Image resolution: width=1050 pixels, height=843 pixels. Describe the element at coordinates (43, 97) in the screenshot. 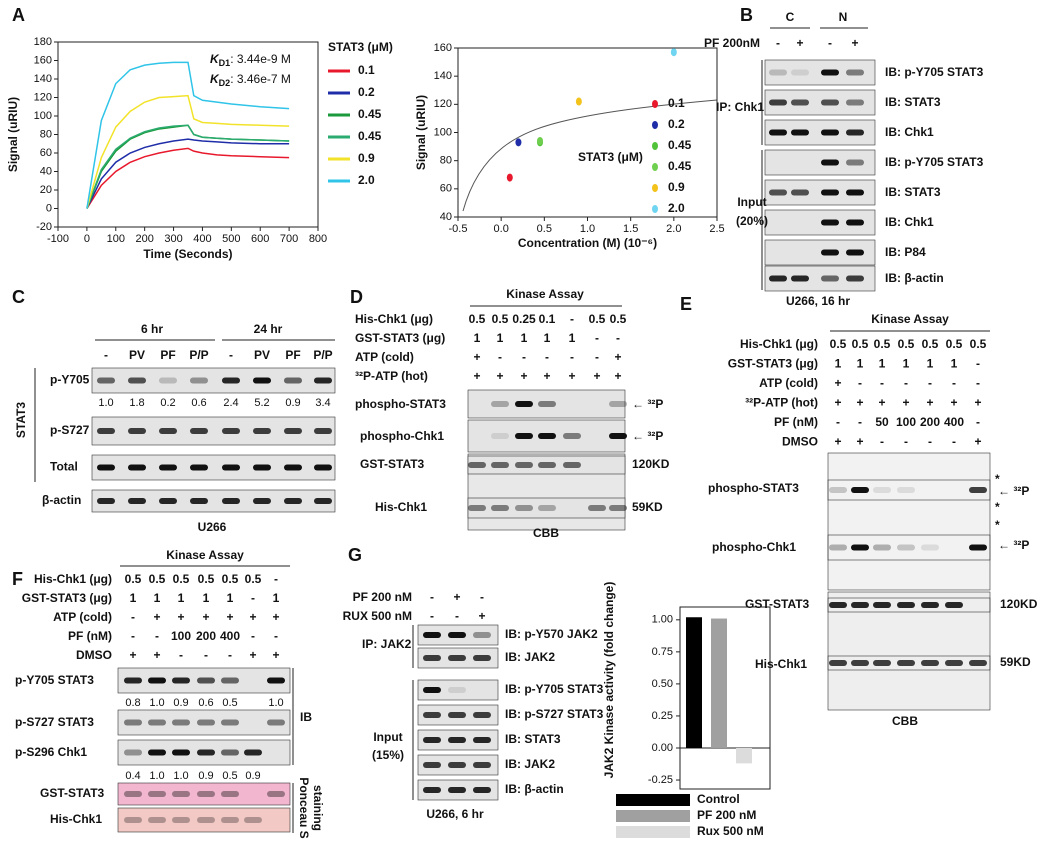

I see `label: 120` at that location.